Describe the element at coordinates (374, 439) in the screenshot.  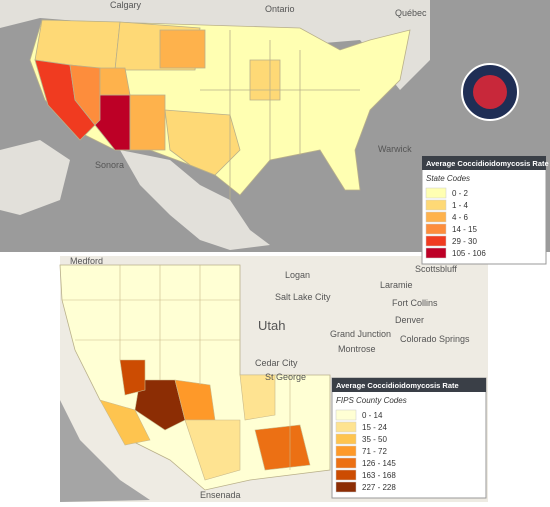
I see `legend-label: 35 - 50` at that location.